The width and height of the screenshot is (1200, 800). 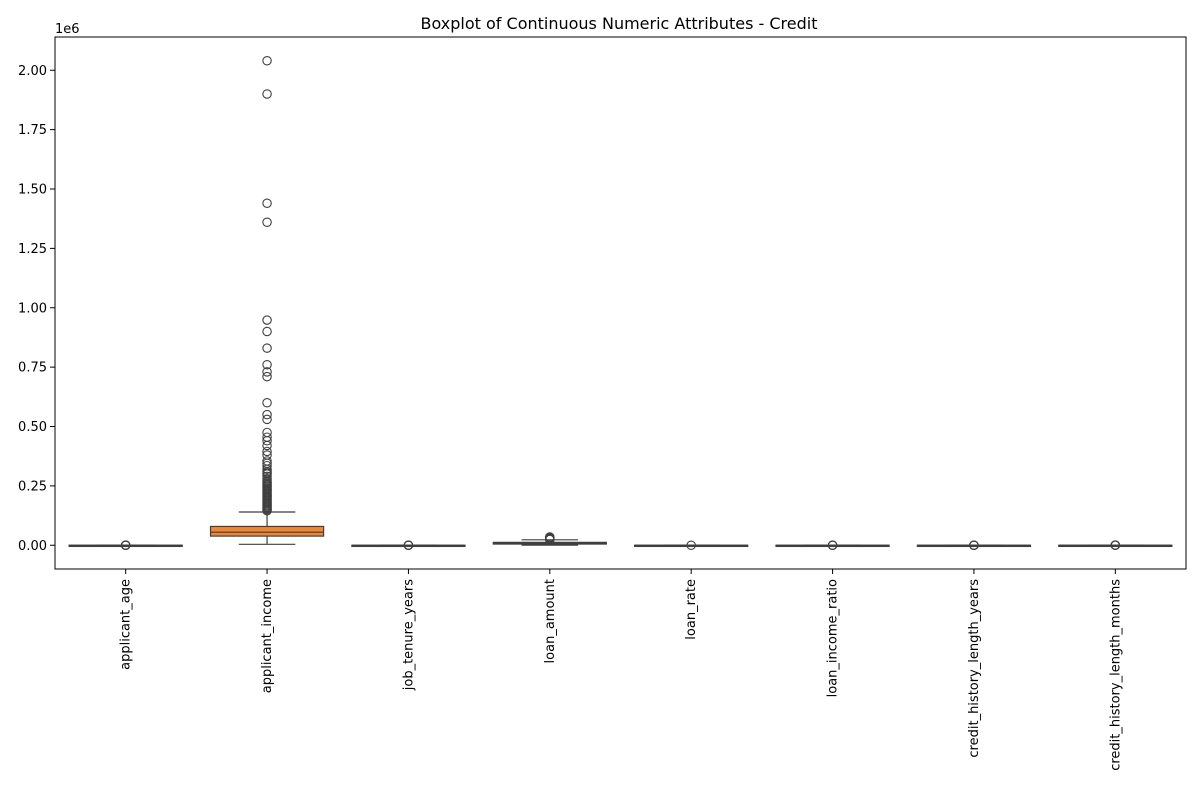 What do you see at coordinates (1115, 675) in the screenshot?
I see `x-tick-label: credit_history_length_months` at bounding box center [1115, 675].